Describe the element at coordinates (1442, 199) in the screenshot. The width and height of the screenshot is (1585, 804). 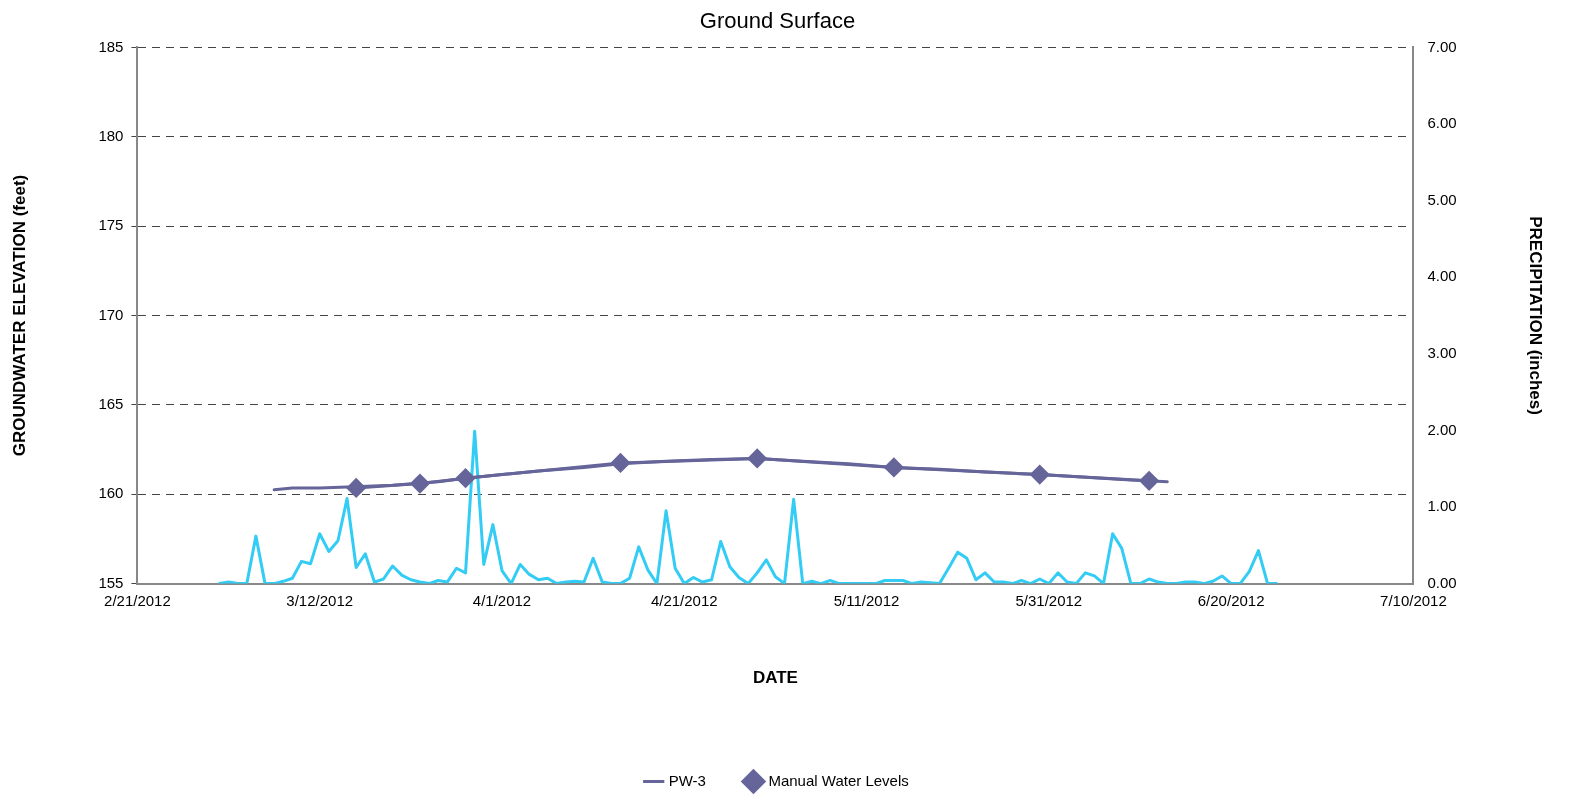
I see `y2-tick-label: 5.00` at that location.